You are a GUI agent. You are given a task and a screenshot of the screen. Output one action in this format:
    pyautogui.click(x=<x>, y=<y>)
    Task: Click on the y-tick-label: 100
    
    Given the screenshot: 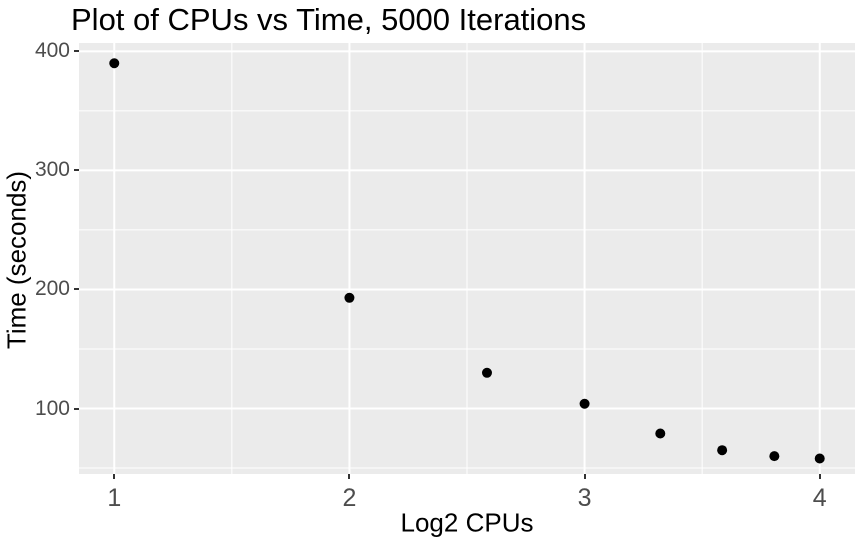 What is the action you would take?
    pyautogui.click(x=52, y=408)
    